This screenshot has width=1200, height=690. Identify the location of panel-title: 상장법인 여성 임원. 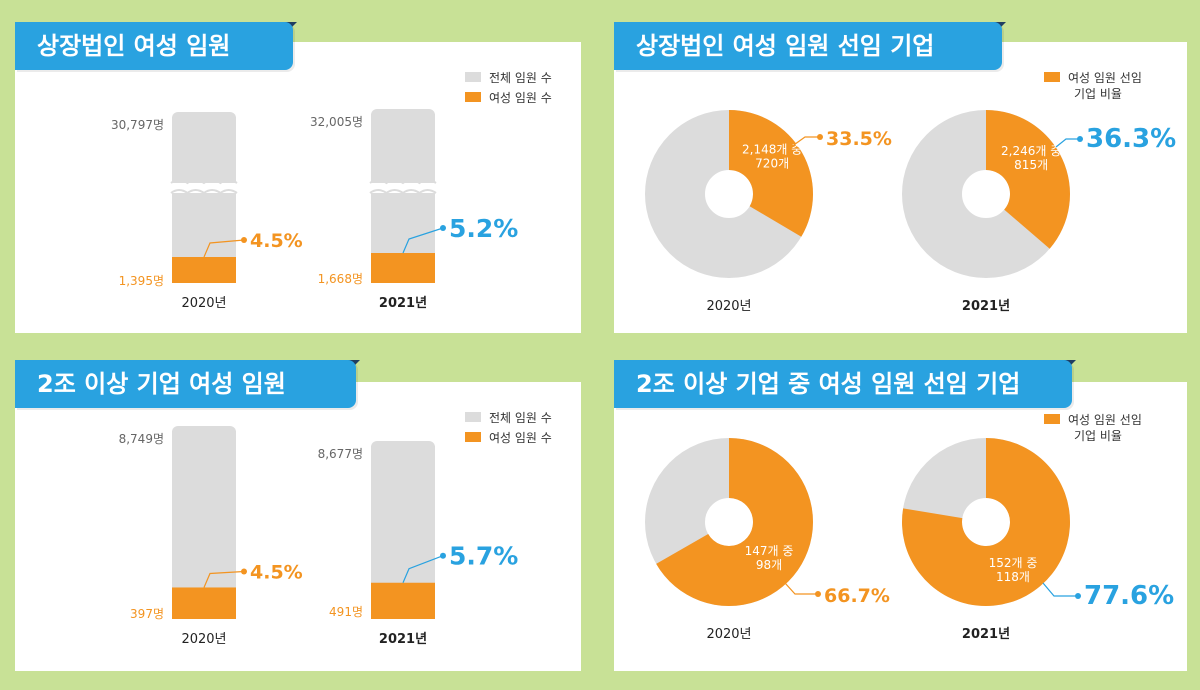
(154, 46).